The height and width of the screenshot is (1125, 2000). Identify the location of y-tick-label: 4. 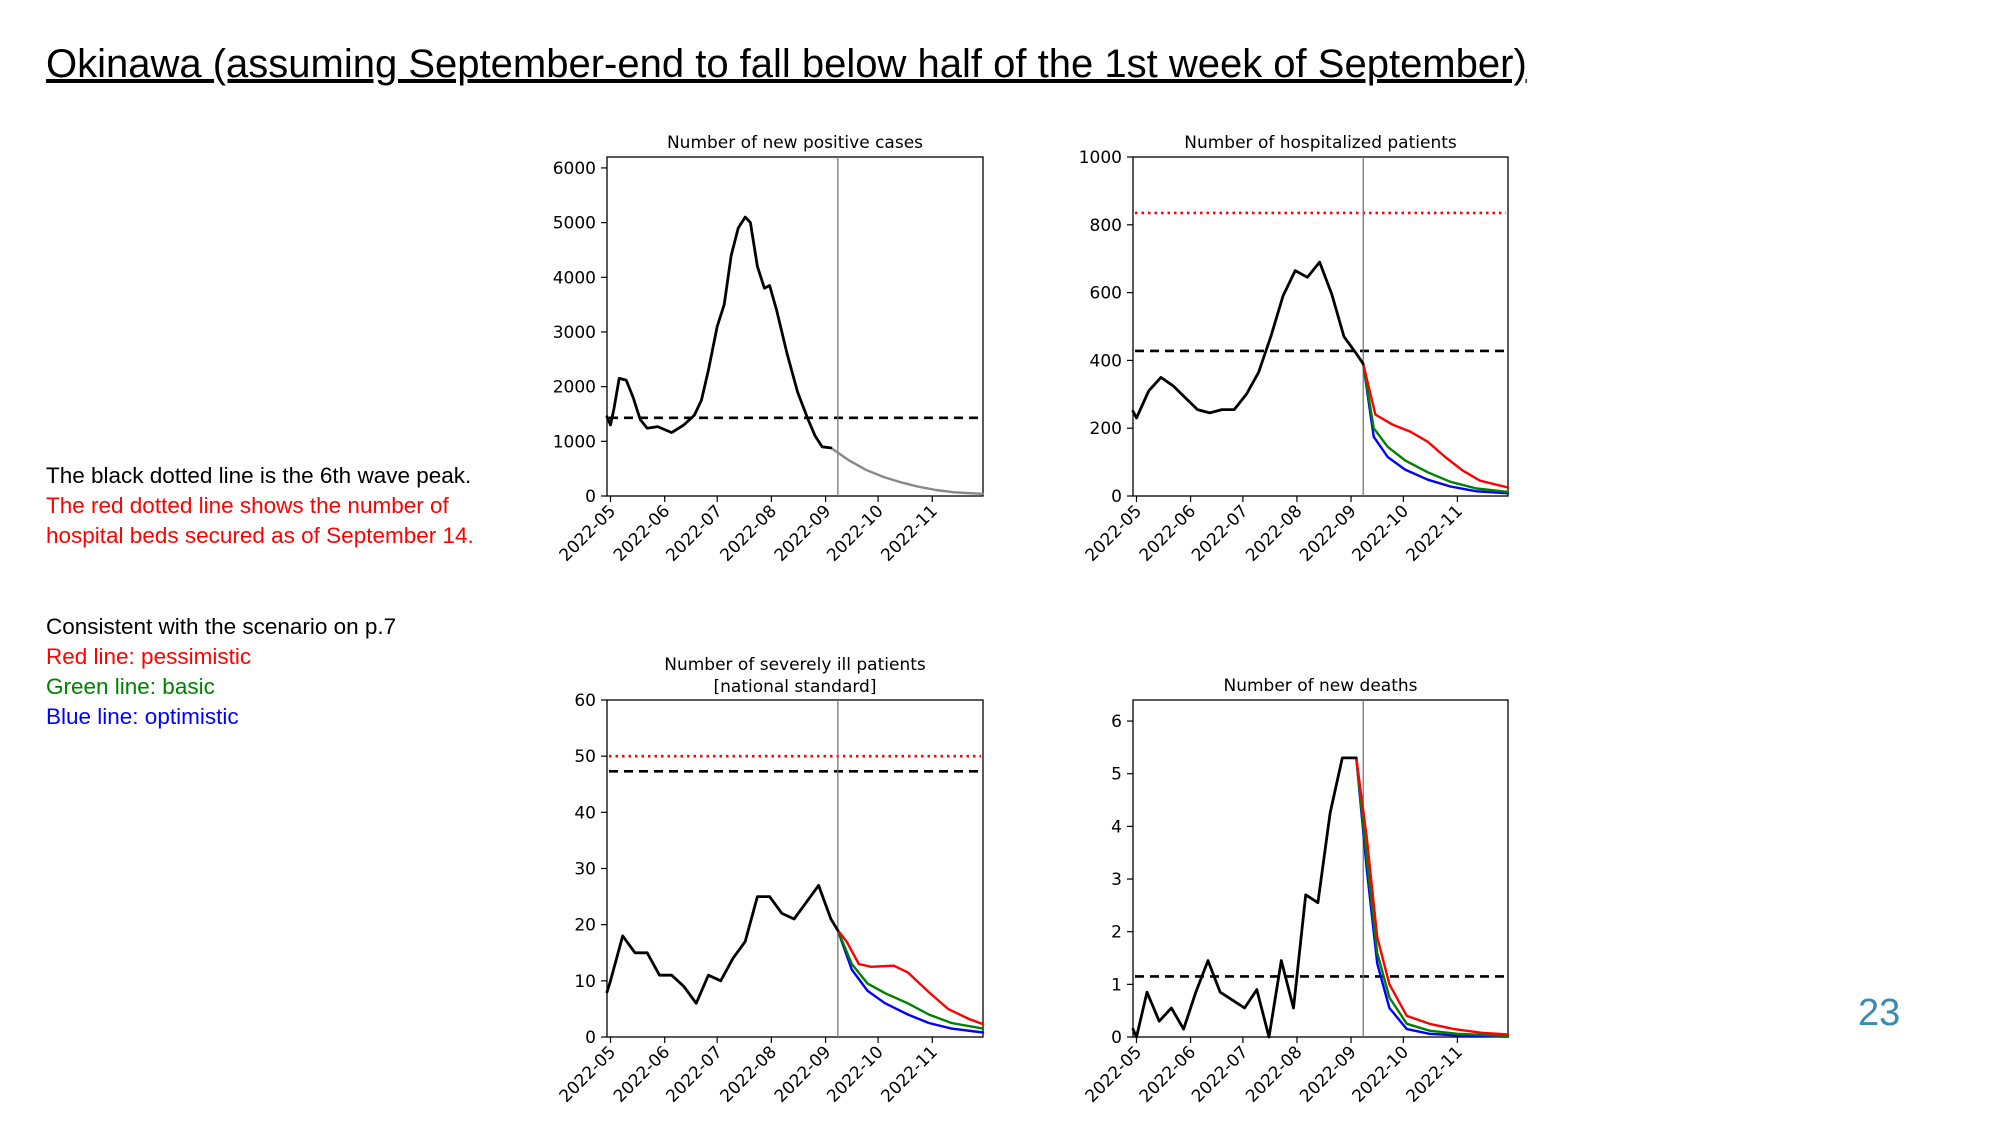
(1116, 827).